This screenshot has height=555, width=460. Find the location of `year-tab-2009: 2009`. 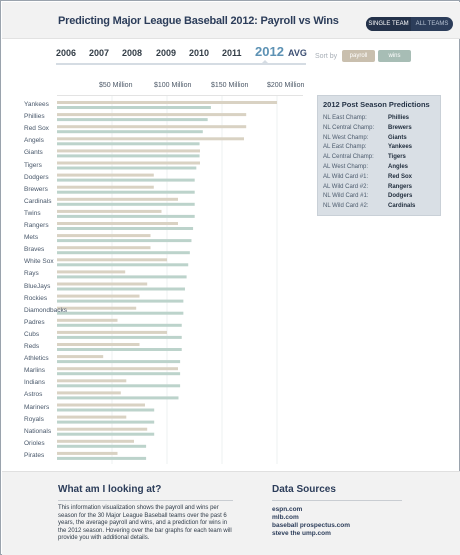

year-tab-2009: 2009 is located at coordinates (166, 53).